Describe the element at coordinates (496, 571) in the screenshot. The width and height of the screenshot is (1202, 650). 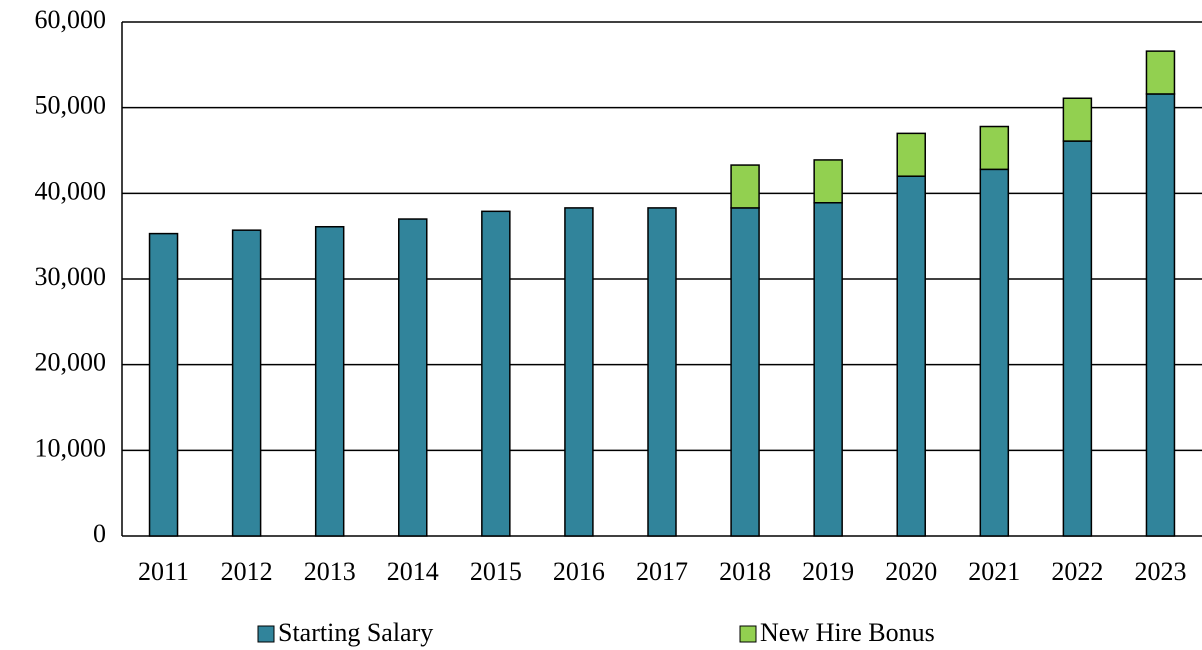
I see `x-tick-label: 2015` at that location.